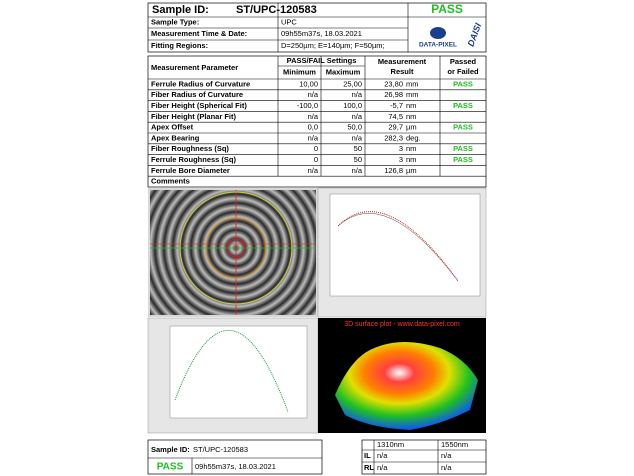  What do you see at coordinates (194, 159) in the screenshot?
I see `param-name: Ferrule Roughness (Sq)` at bounding box center [194, 159].